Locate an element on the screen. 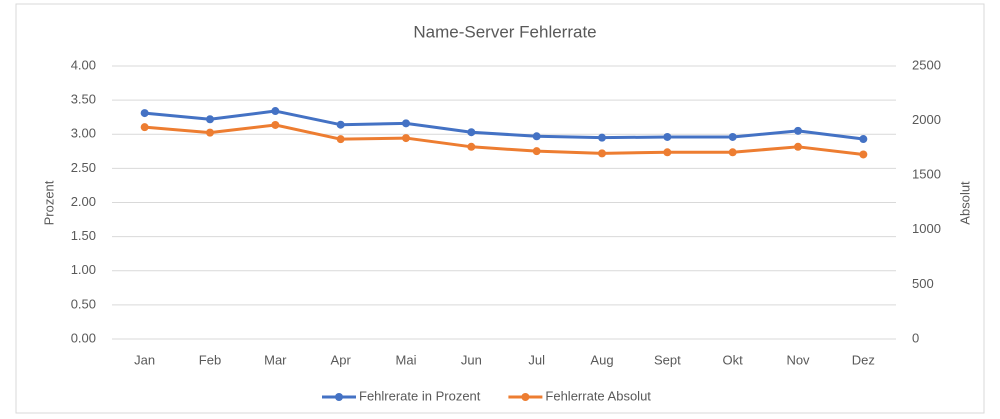  y2-tick-label: 1500 is located at coordinates (926, 174).